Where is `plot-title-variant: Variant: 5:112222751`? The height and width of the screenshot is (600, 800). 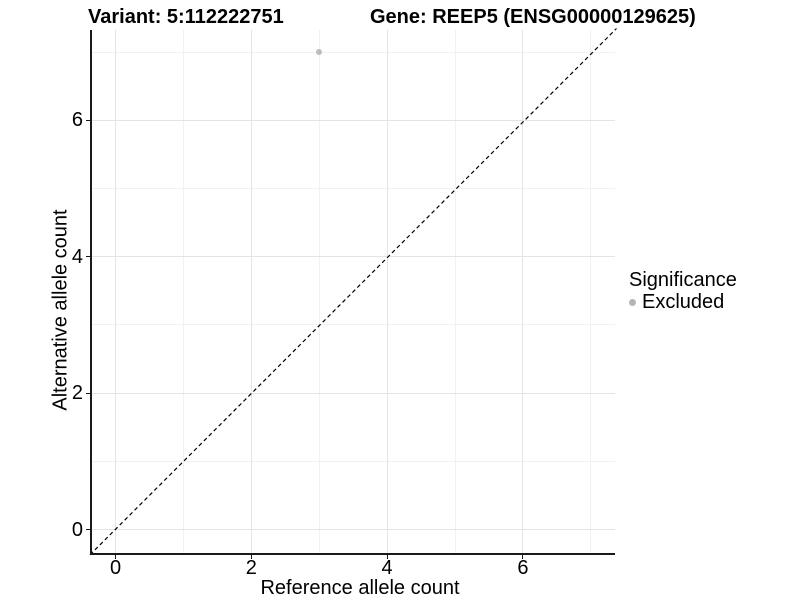
plot-title-variant: Variant: 5:112222751 is located at coordinates (186, 17).